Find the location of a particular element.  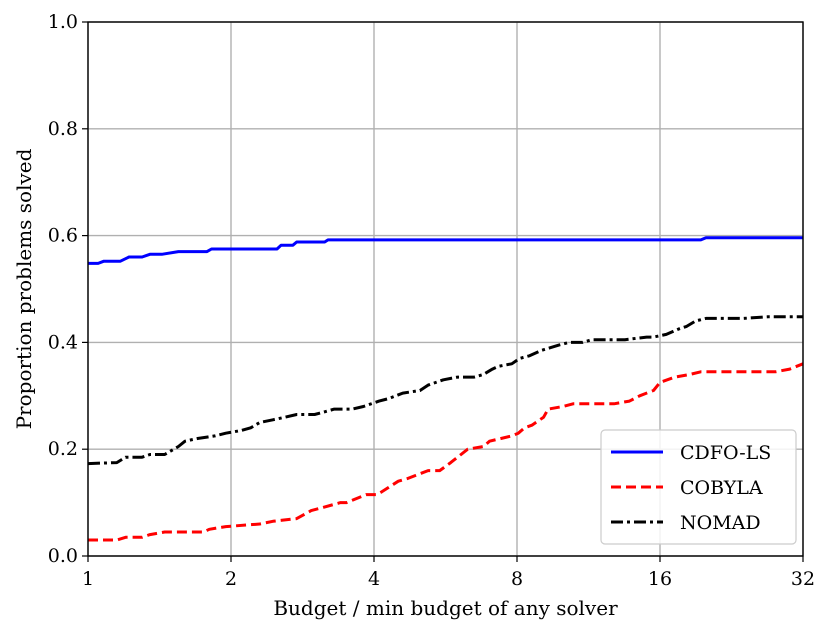

x-tick-label: 1 is located at coordinates (88, 579).